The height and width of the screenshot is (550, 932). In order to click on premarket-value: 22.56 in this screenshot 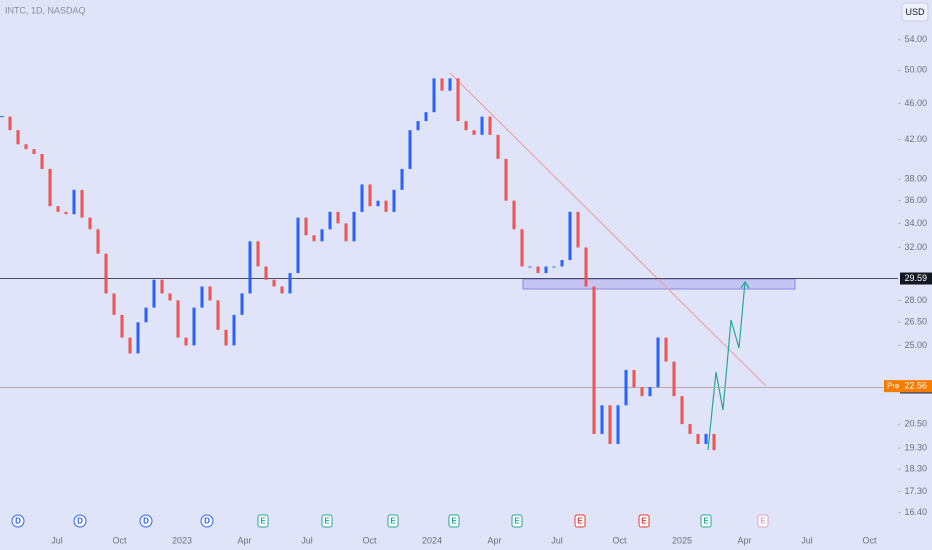, I will do `click(915, 386)`.